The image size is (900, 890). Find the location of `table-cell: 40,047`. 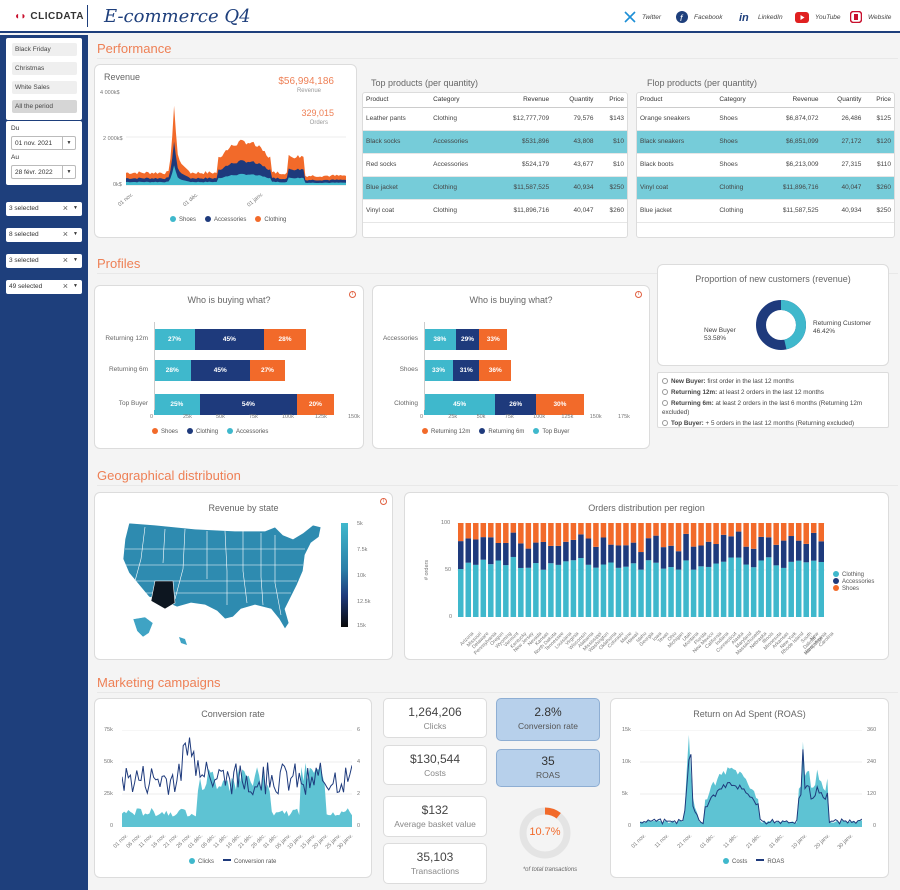

table-cell: 40,047 is located at coordinates (574, 211).